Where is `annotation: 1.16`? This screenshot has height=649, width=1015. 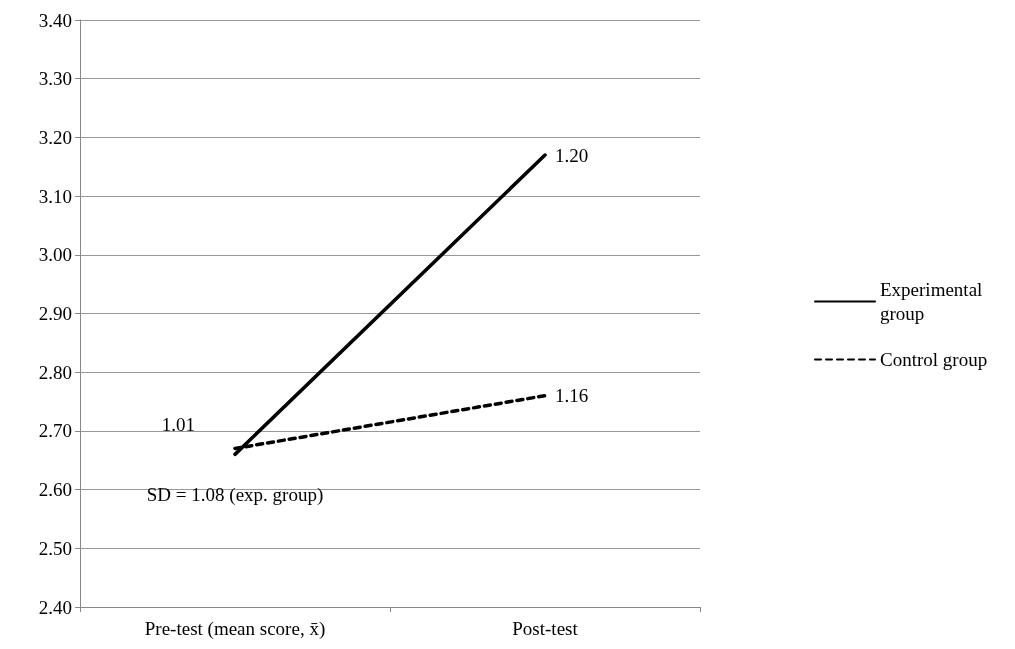 annotation: 1.16 is located at coordinates (572, 396).